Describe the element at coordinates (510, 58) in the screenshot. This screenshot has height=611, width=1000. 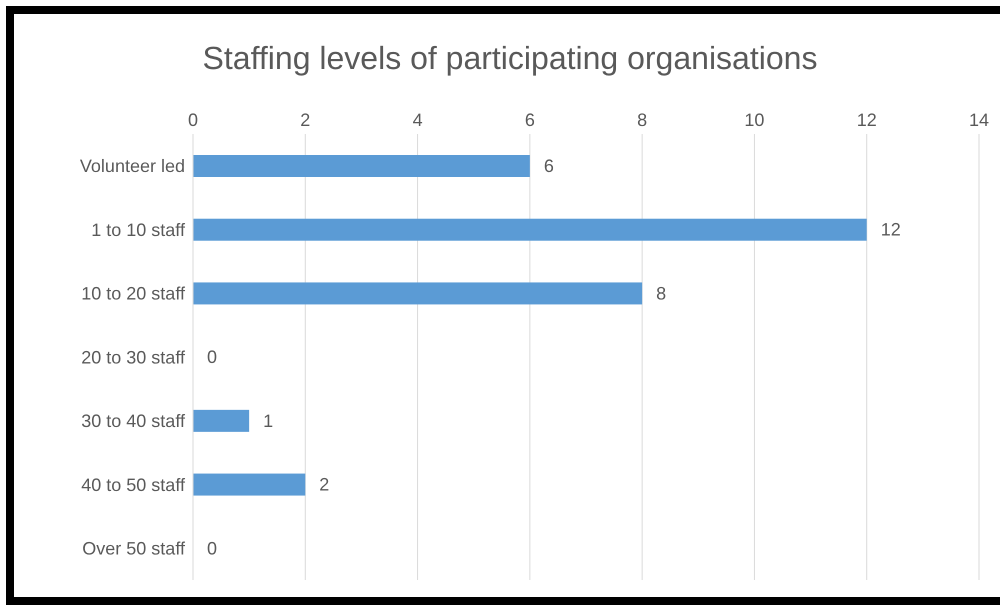
I see `chart-title: Staffing levels of participating organisations` at that location.